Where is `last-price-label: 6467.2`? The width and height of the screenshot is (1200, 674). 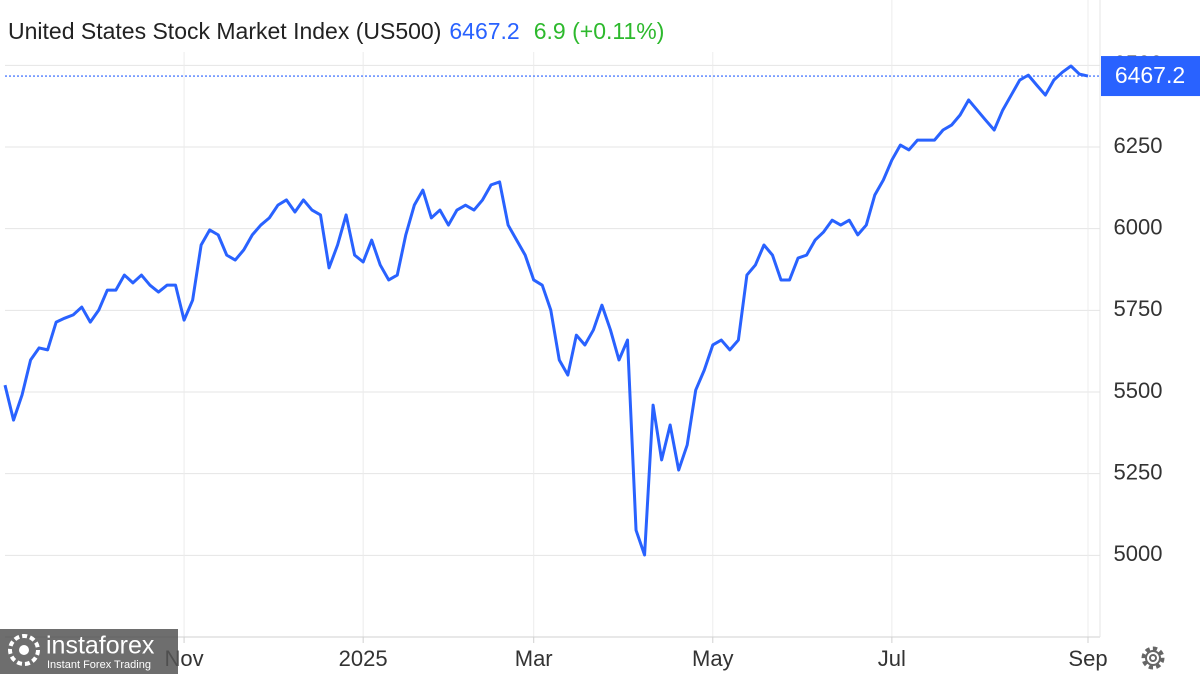
last-price-label: 6467.2 is located at coordinates (1150, 75).